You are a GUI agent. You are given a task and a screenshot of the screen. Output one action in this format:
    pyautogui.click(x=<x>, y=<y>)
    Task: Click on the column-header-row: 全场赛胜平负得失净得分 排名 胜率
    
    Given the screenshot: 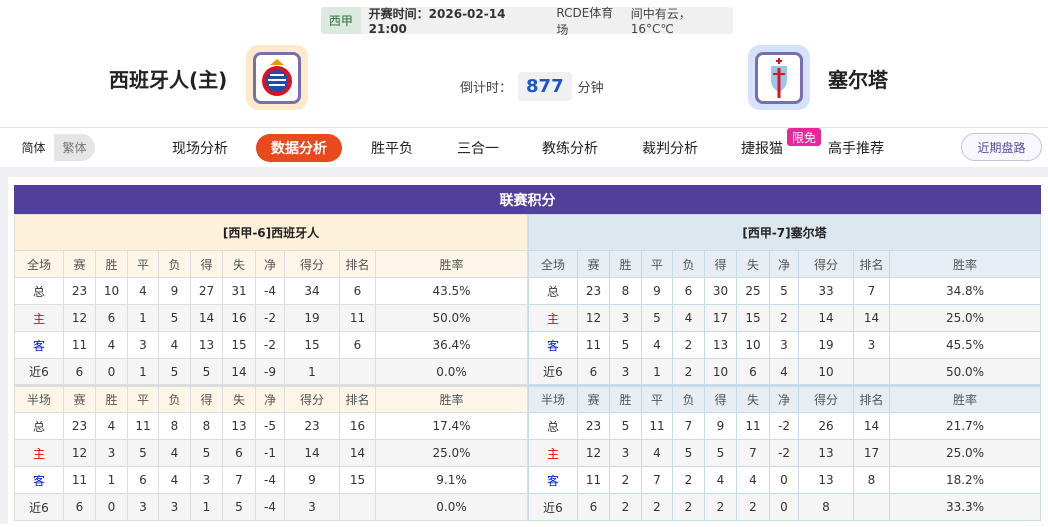 What is the action you would take?
    pyautogui.click(x=271, y=264)
    